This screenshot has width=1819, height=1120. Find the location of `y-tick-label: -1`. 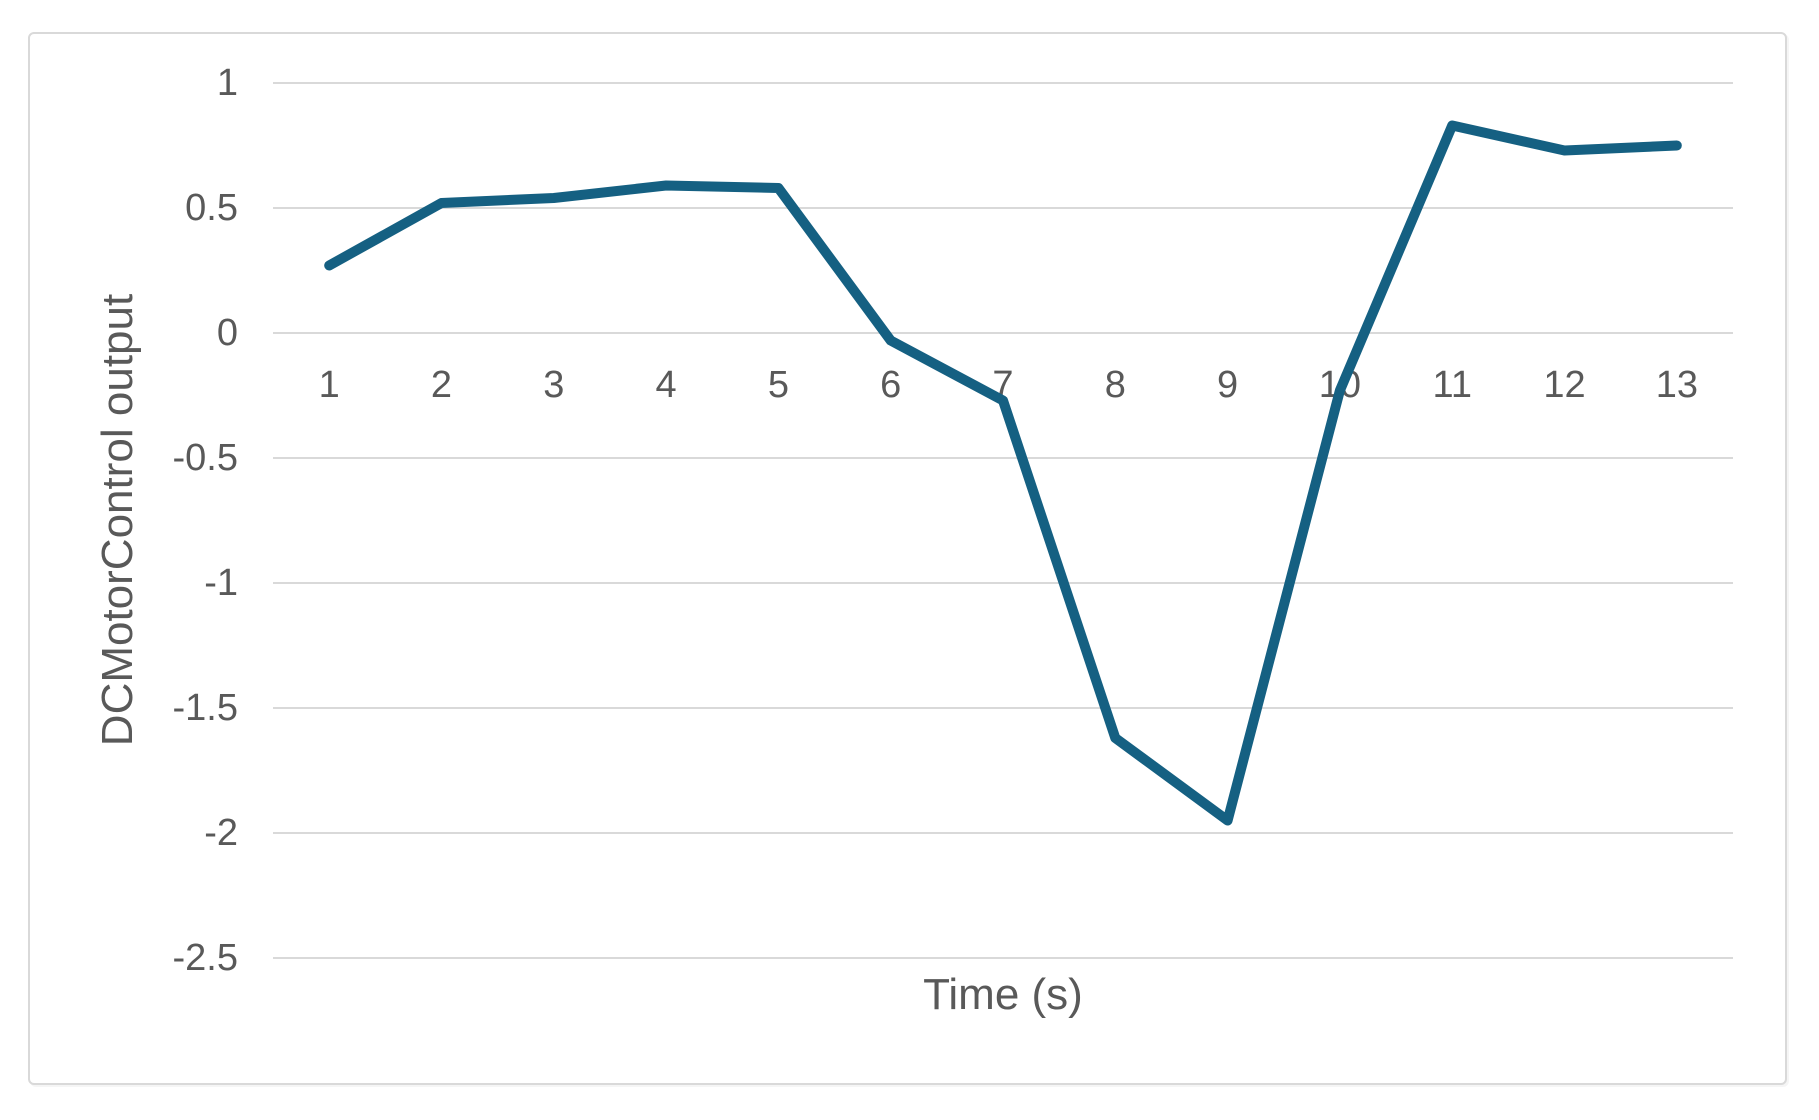

y-tick-label: -1 is located at coordinates (221, 583).